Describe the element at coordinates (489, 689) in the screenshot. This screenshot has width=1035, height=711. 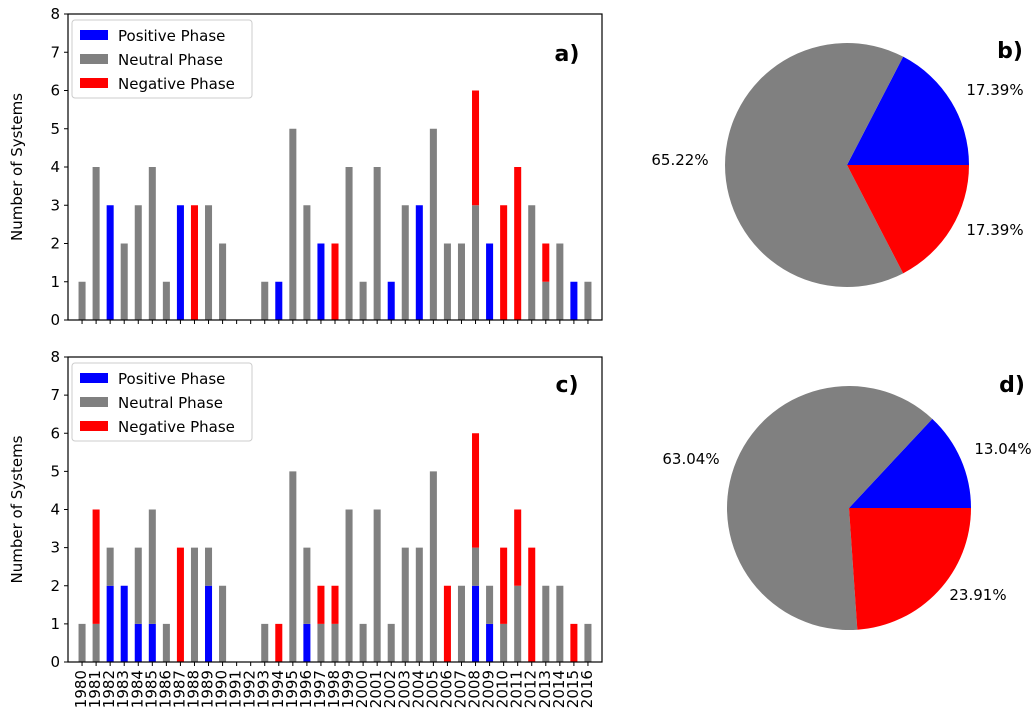
I see `xtick-label: 2009` at that location.